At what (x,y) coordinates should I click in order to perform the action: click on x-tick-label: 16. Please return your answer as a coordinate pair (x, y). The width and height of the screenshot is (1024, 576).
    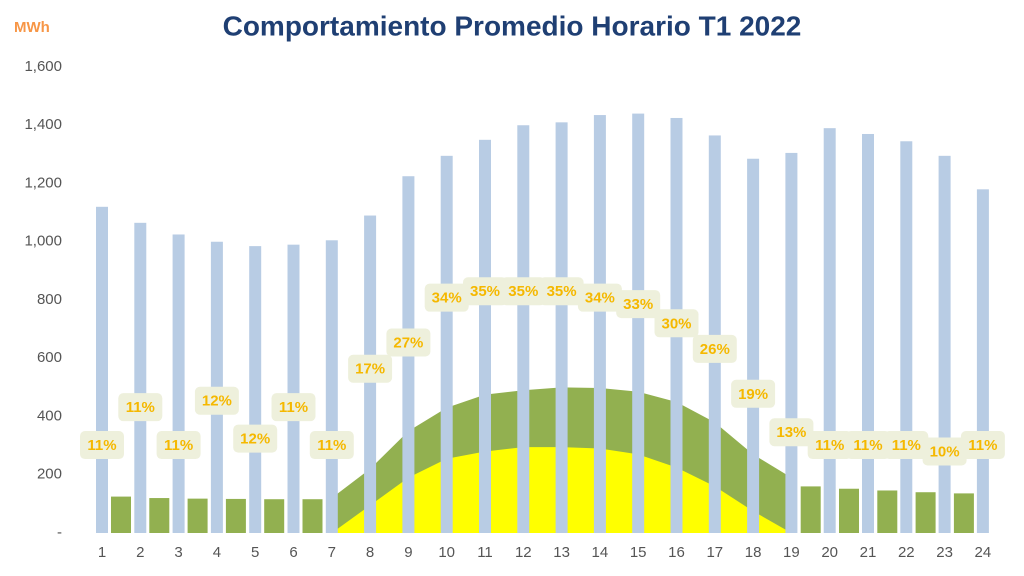
    Looking at the image, I should click on (676, 552).